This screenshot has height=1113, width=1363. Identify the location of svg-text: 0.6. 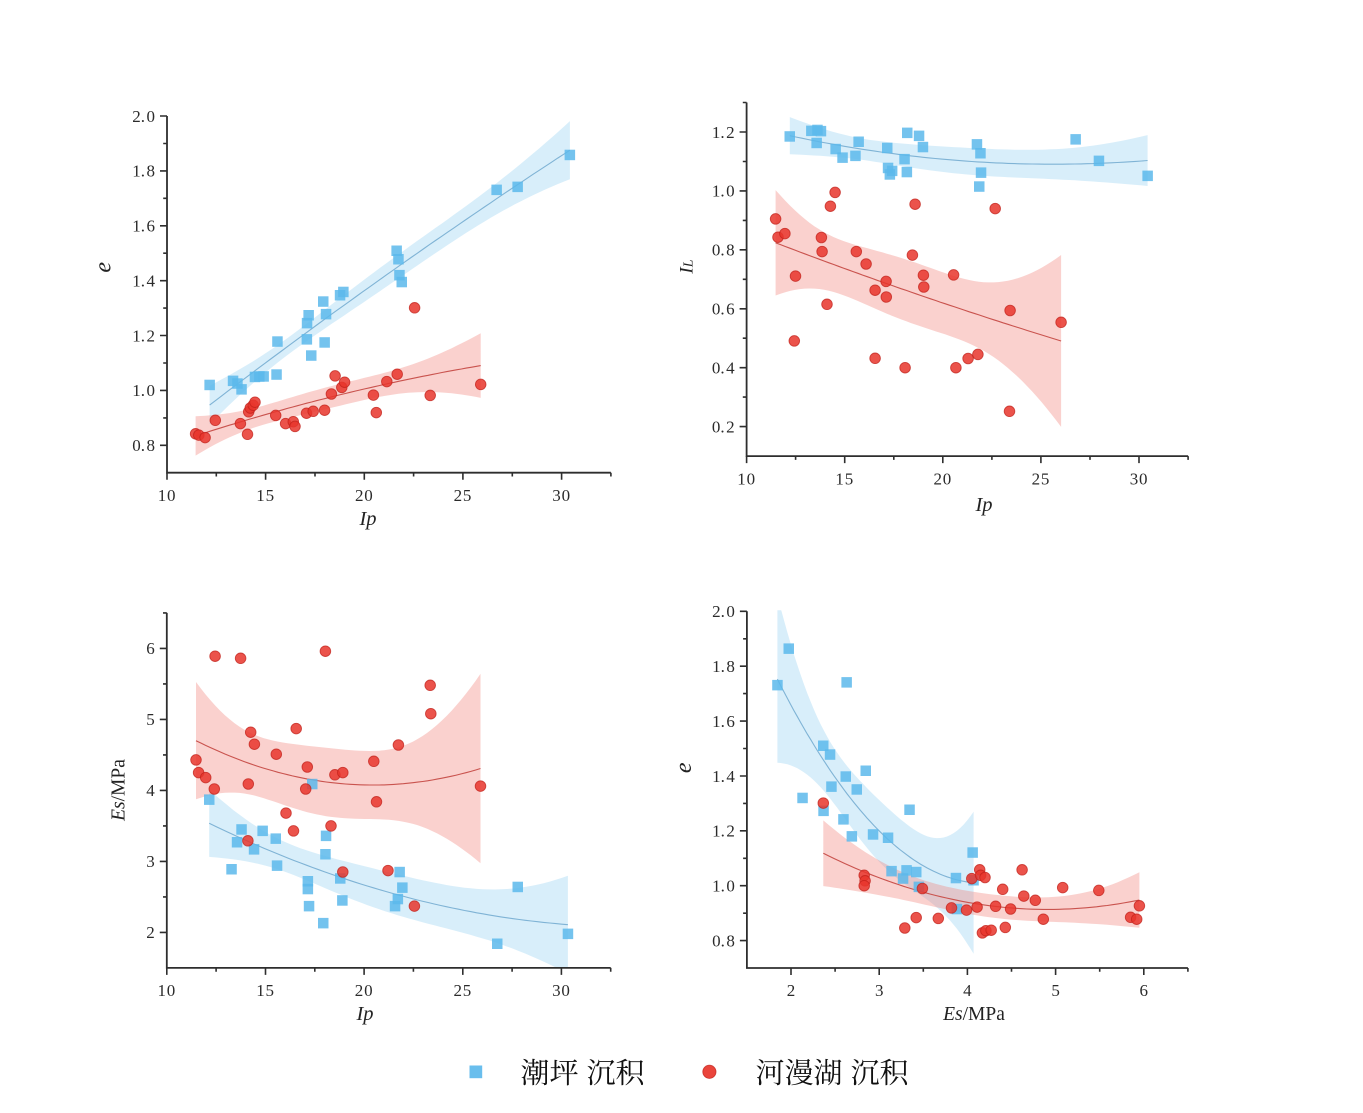
(723, 309).